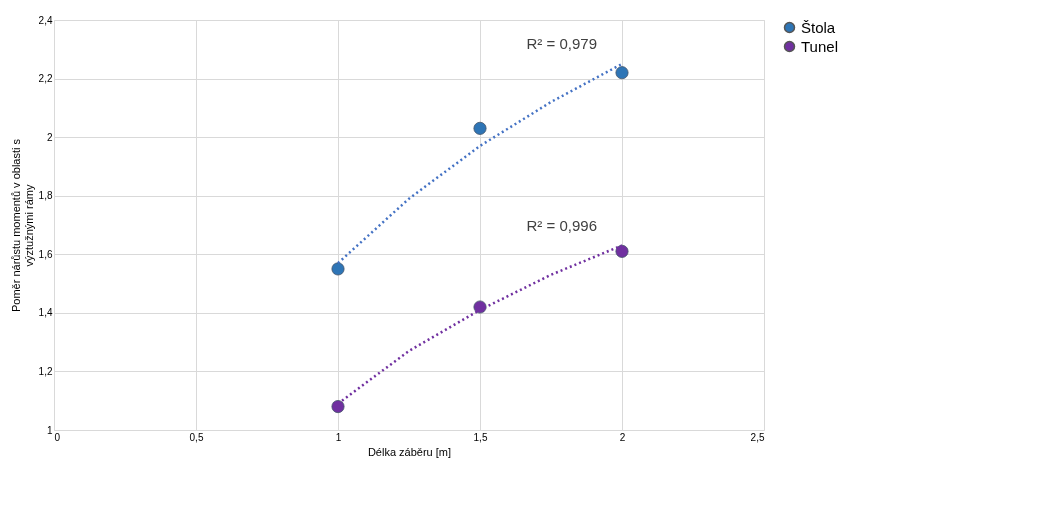 Image resolution: width=1056 pixels, height=527 pixels. What do you see at coordinates (561, 43) in the screenshot?
I see `annotation: R² = 0,979` at bounding box center [561, 43].